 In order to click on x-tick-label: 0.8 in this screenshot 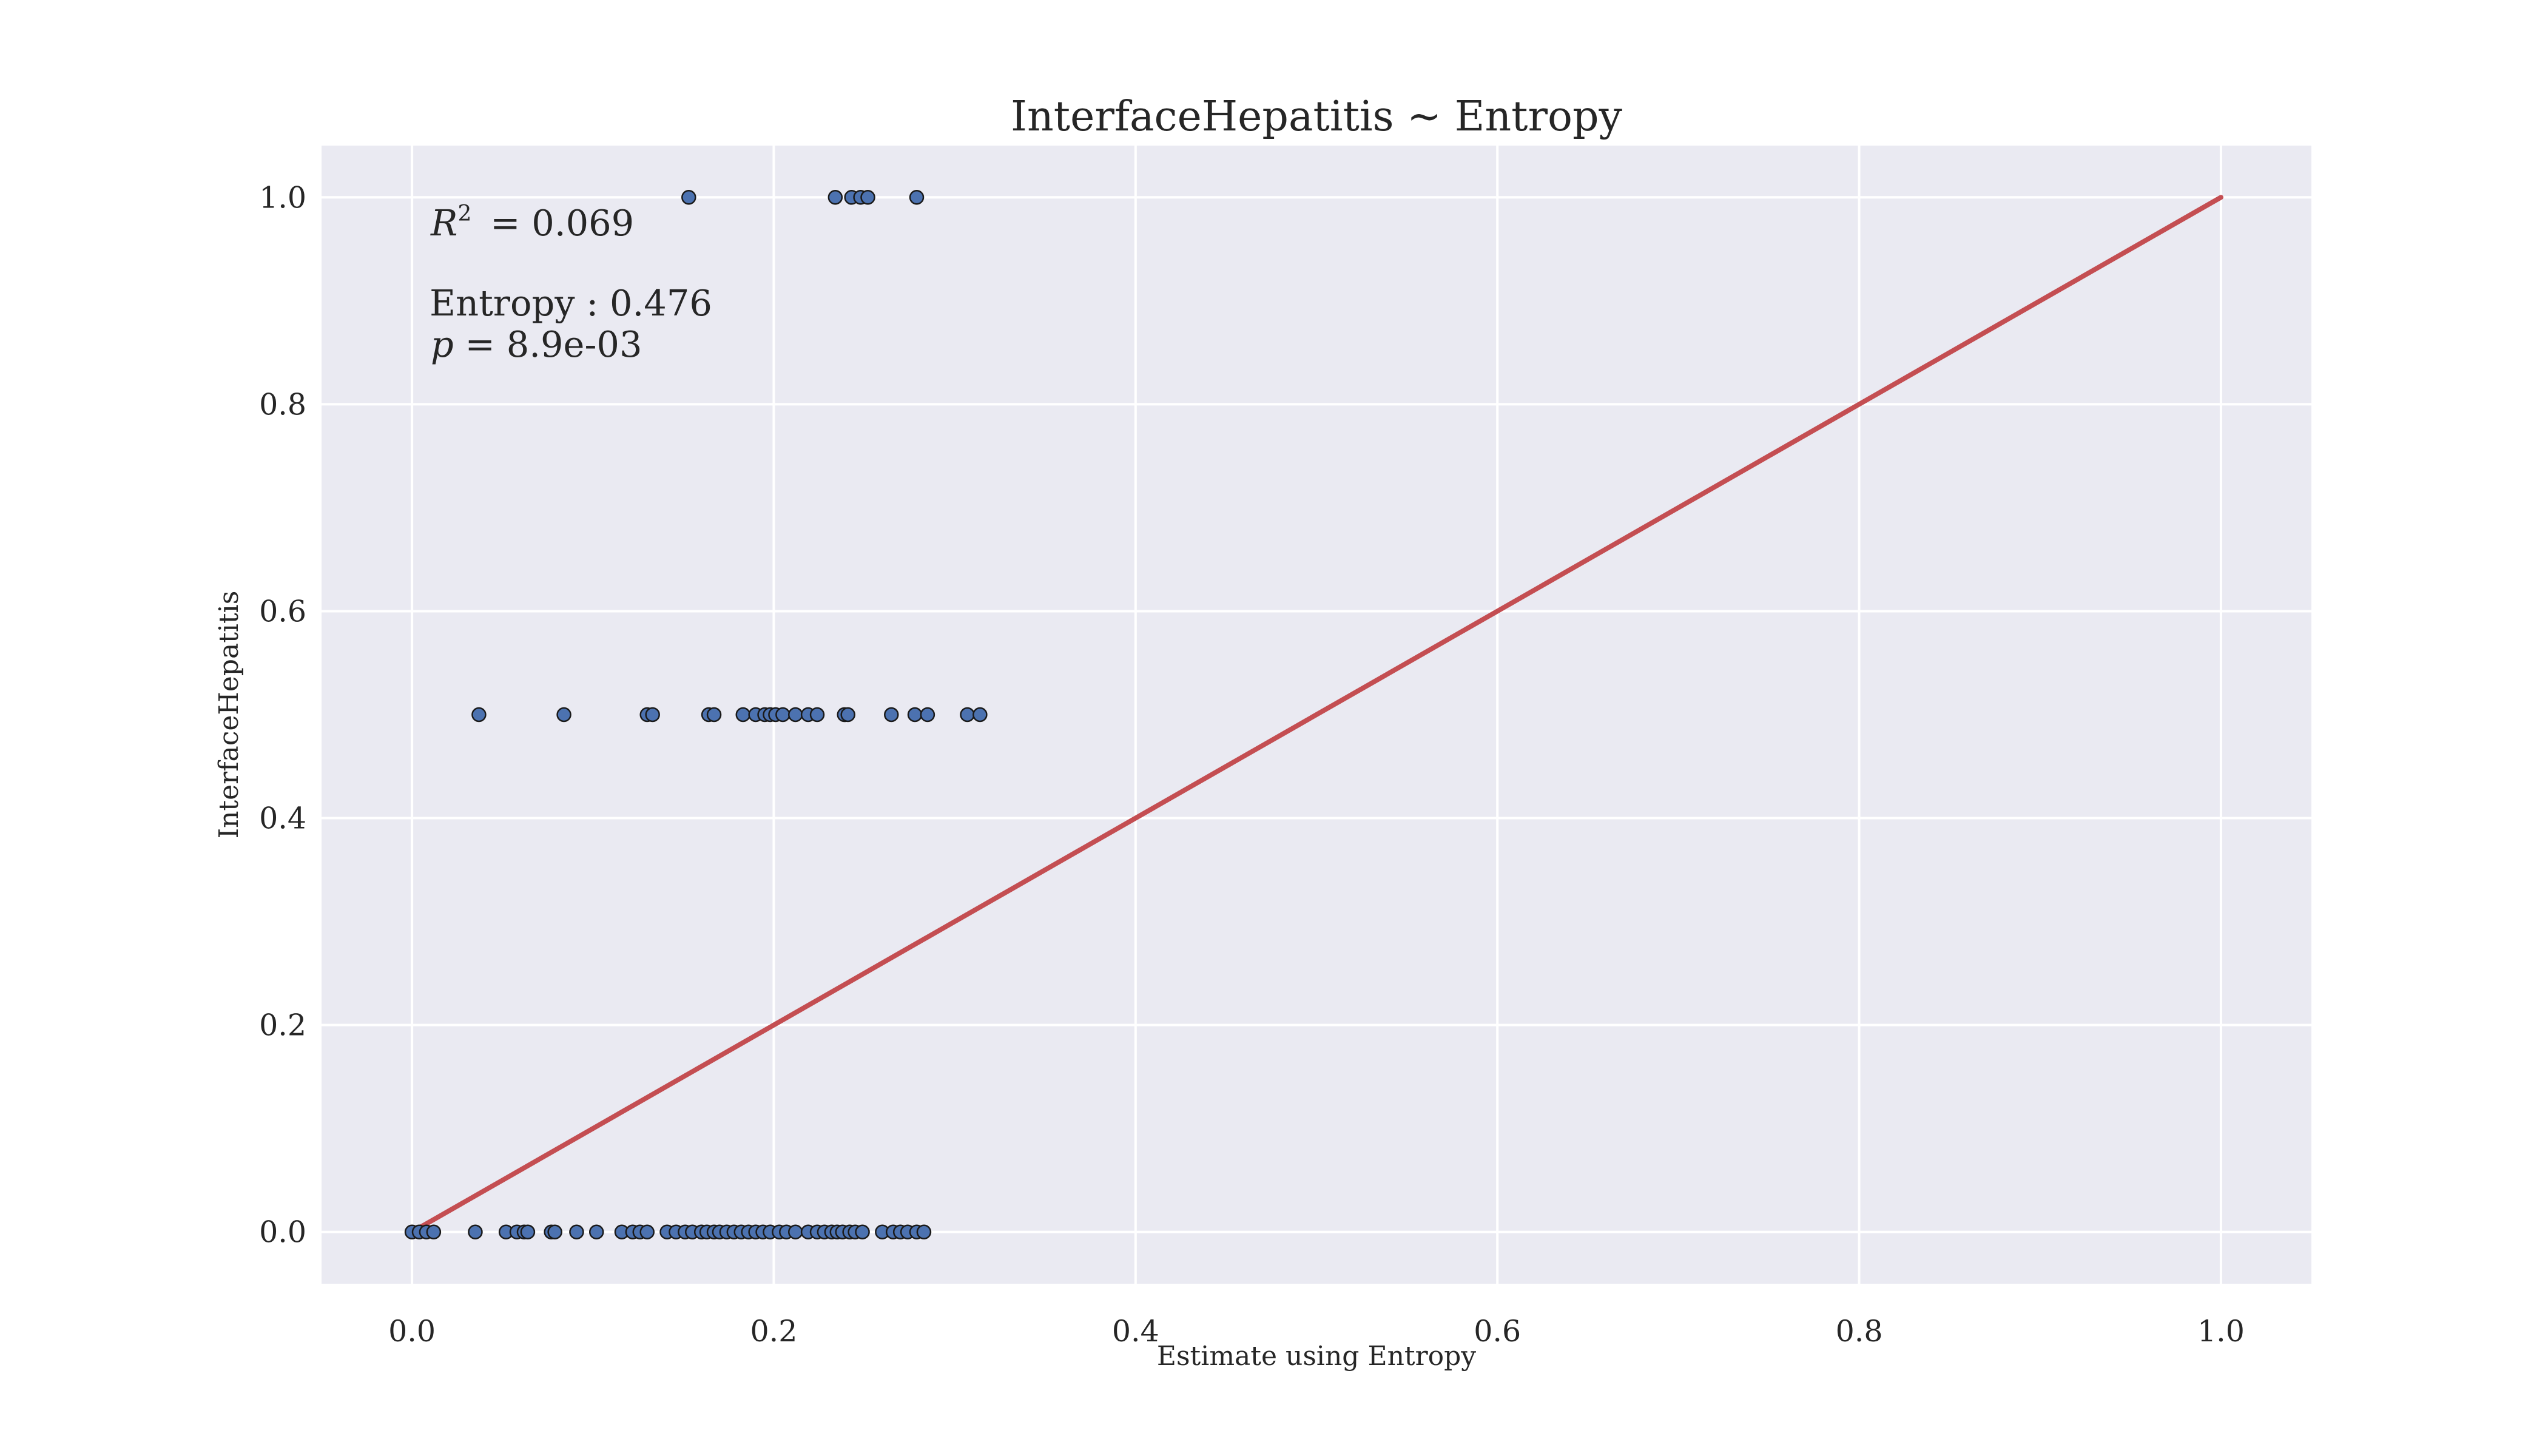, I will do `click(1859, 1331)`.